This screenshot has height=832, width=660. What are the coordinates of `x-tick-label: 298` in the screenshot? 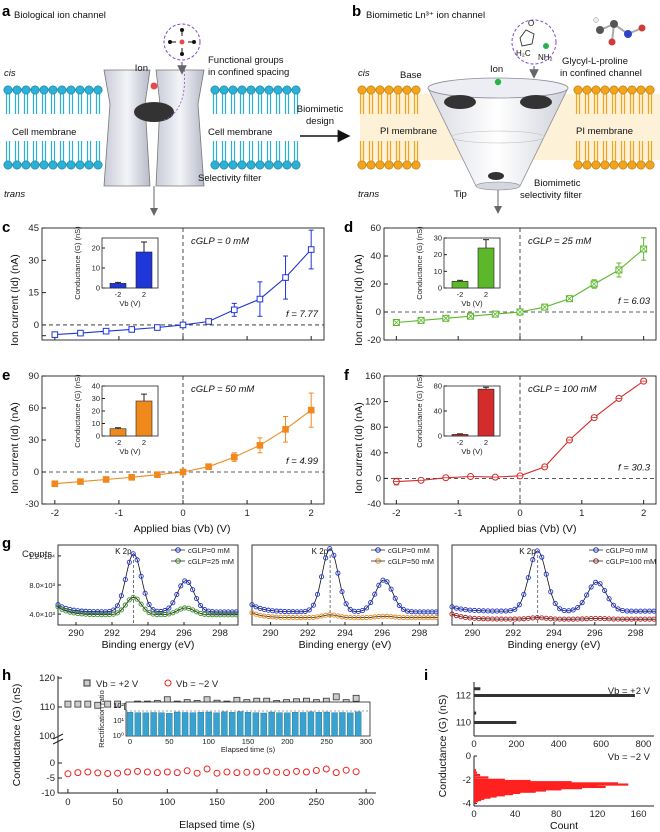 It's located at (220, 633).